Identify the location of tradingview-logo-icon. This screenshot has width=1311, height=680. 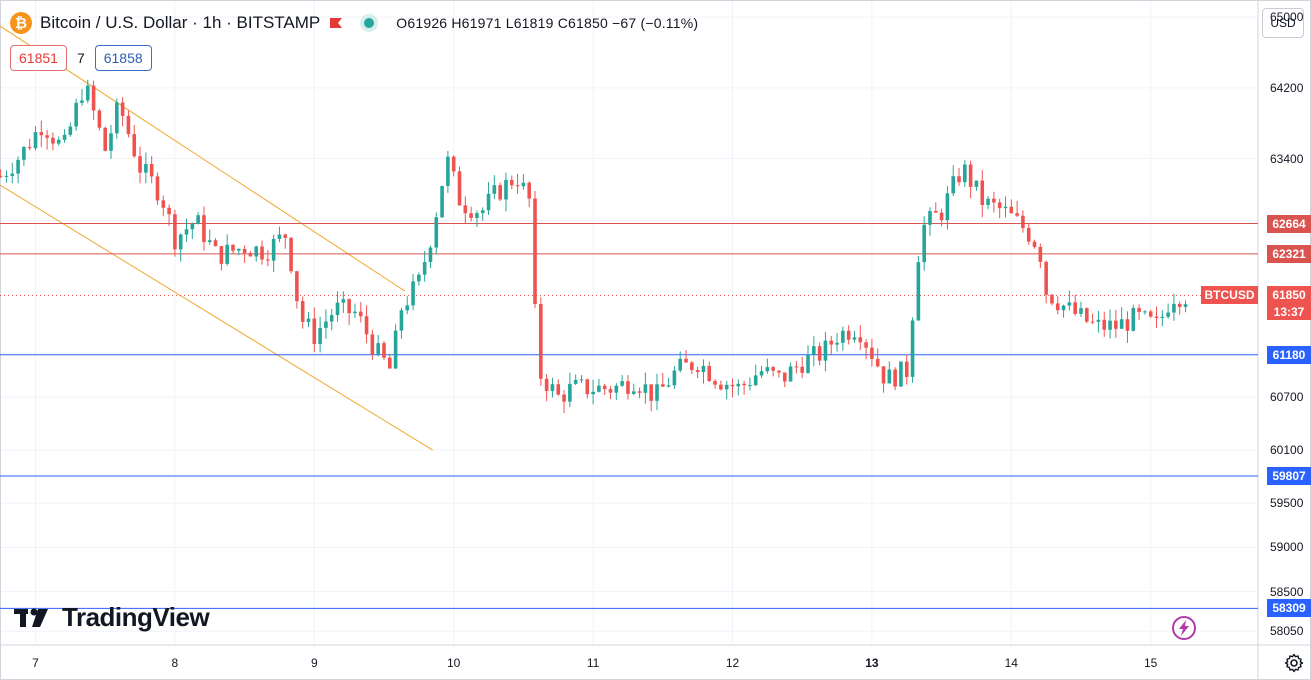
(31, 617).